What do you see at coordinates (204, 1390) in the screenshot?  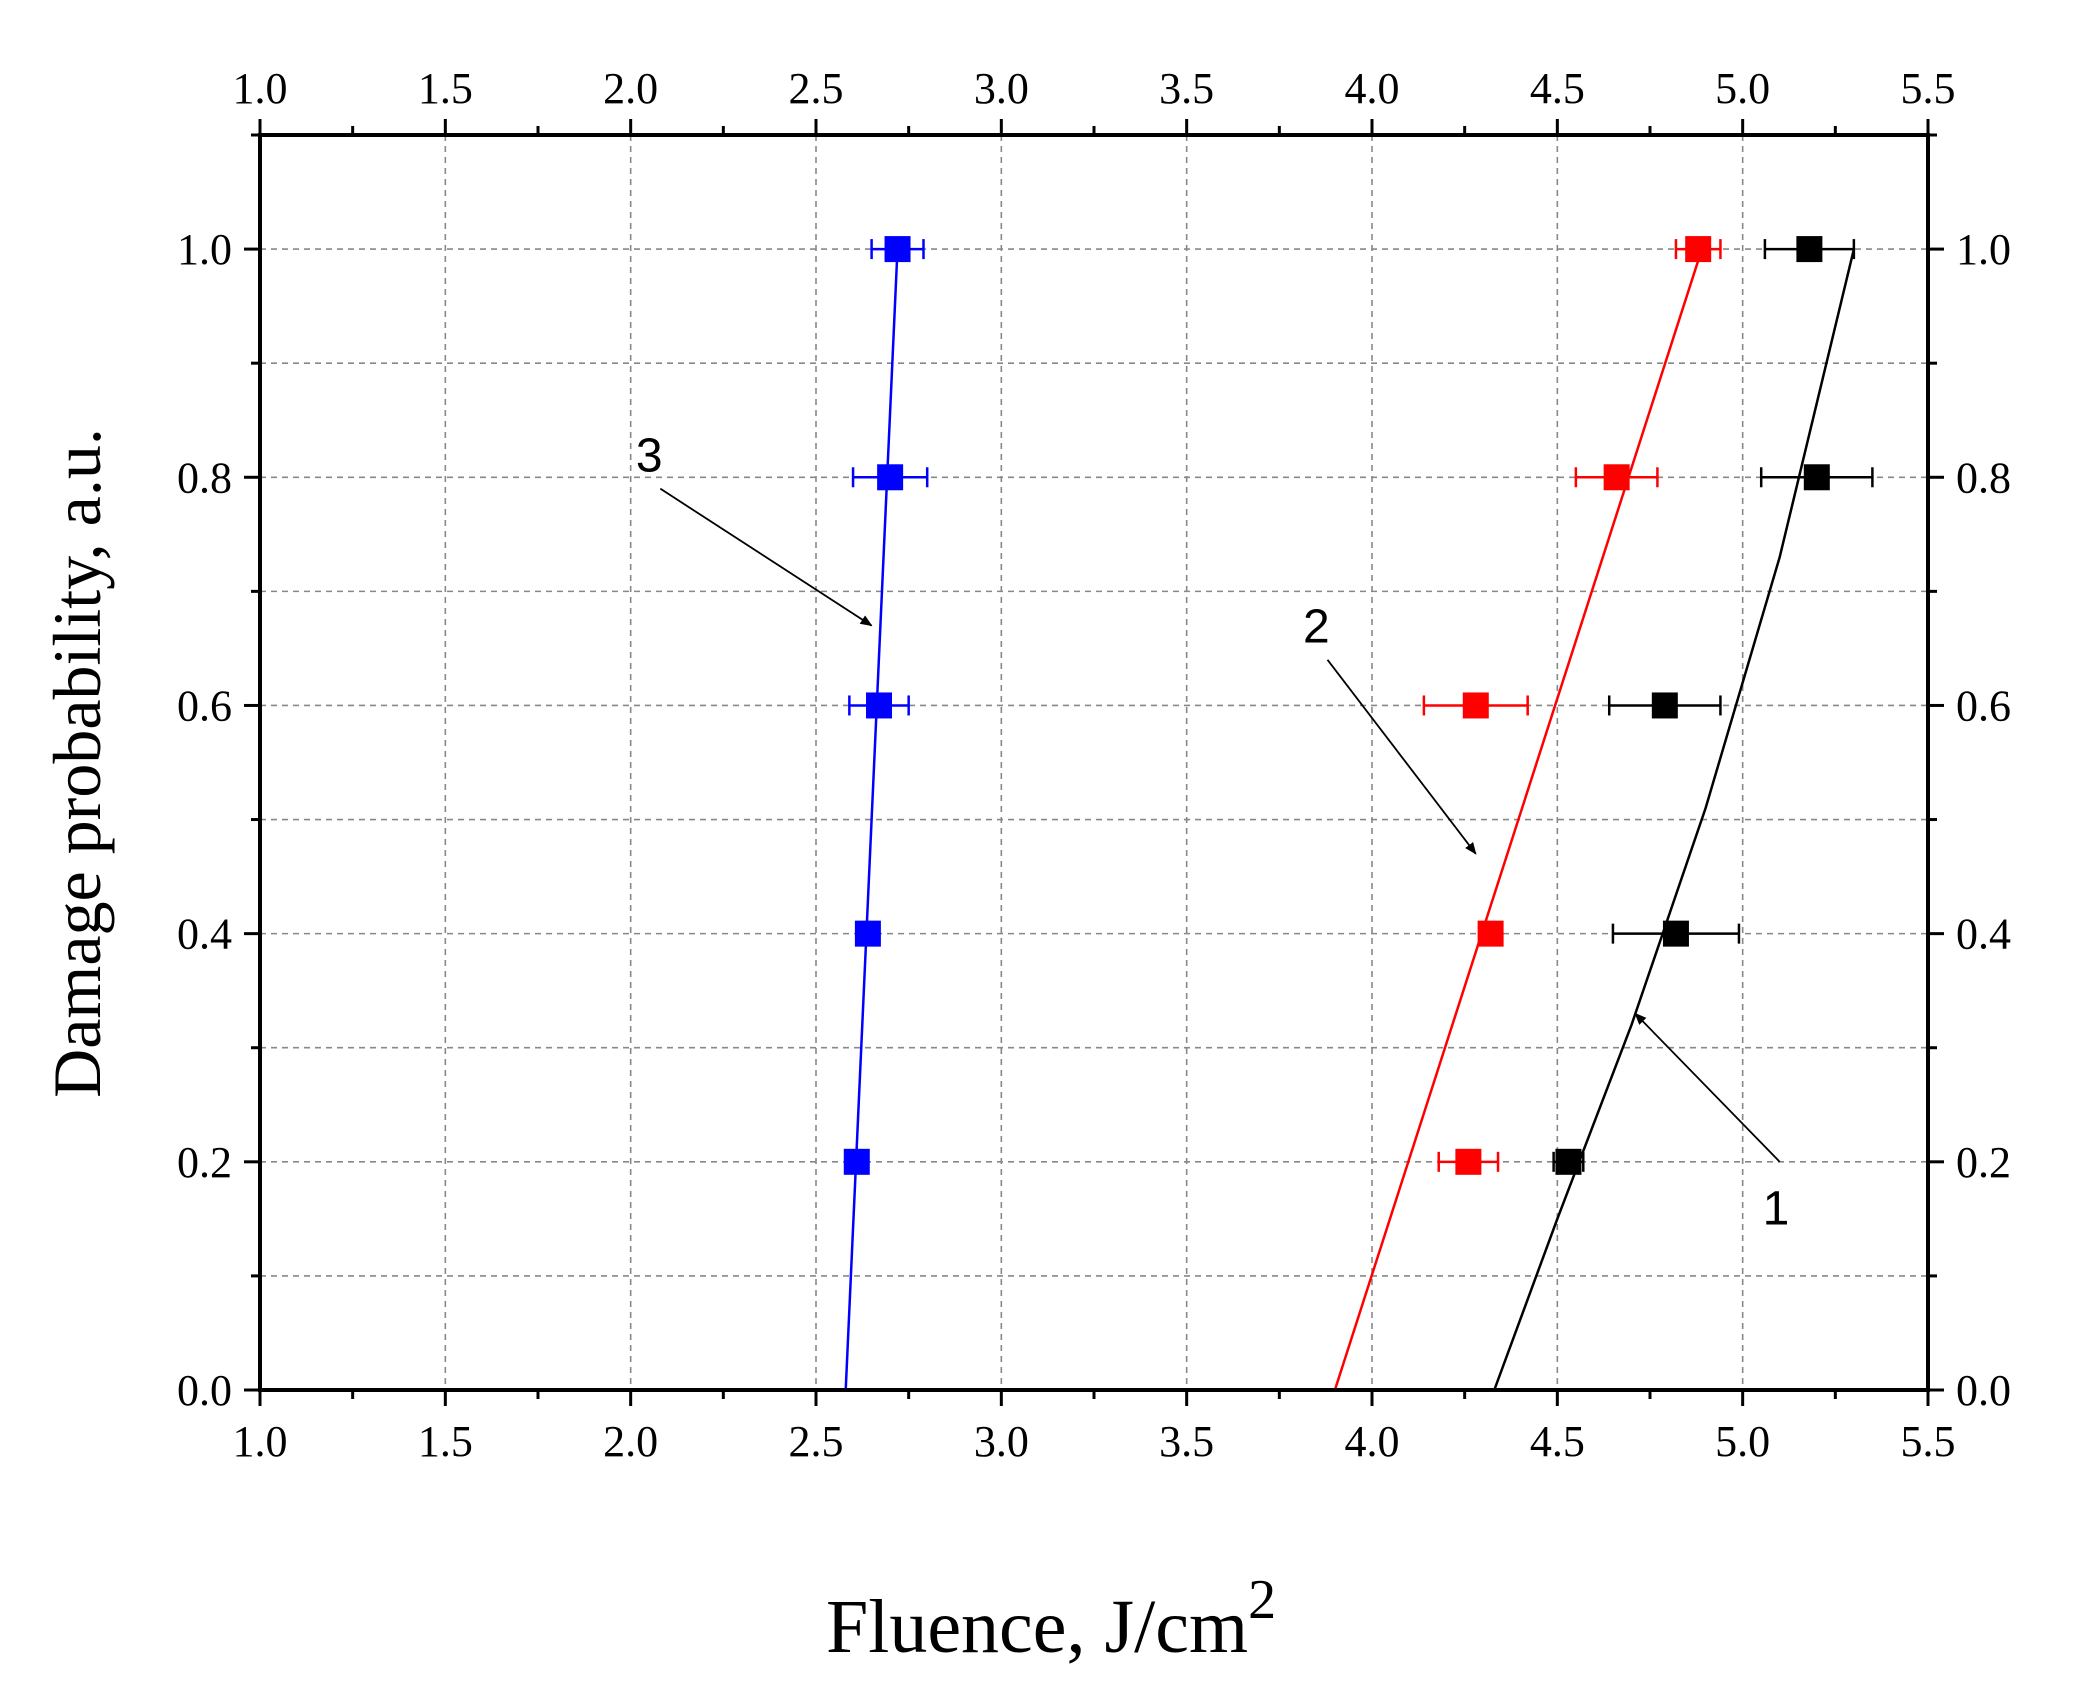 I see `y-tick-label: 0.0` at bounding box center [204, 1390].